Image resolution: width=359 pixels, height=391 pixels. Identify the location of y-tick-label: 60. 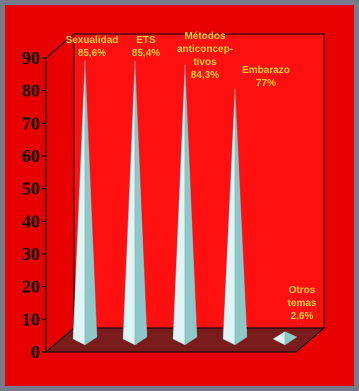
(31, 156).